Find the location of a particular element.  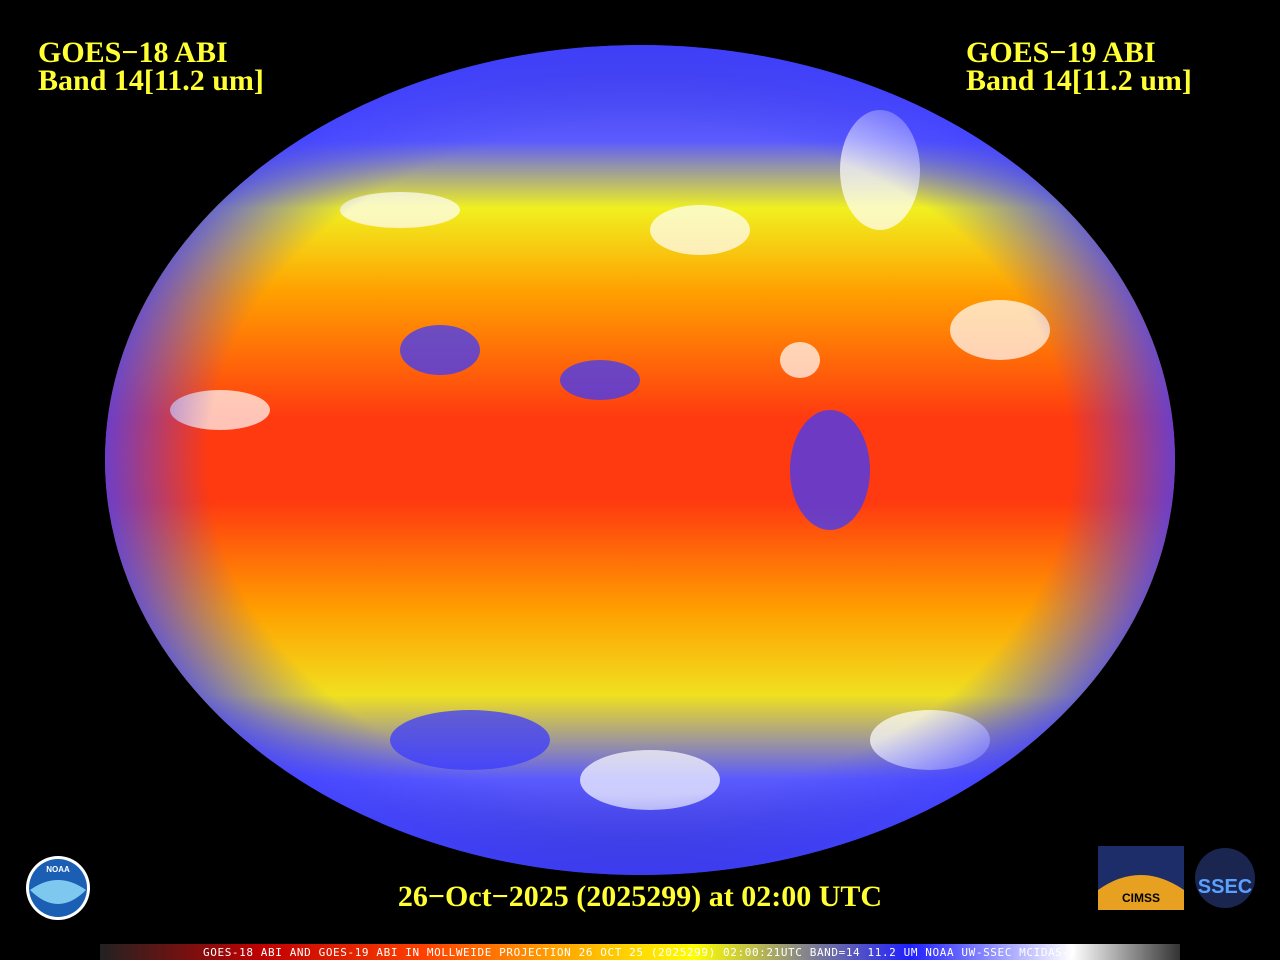

noaa-label: NOAA is located at coordinates (58, 869).